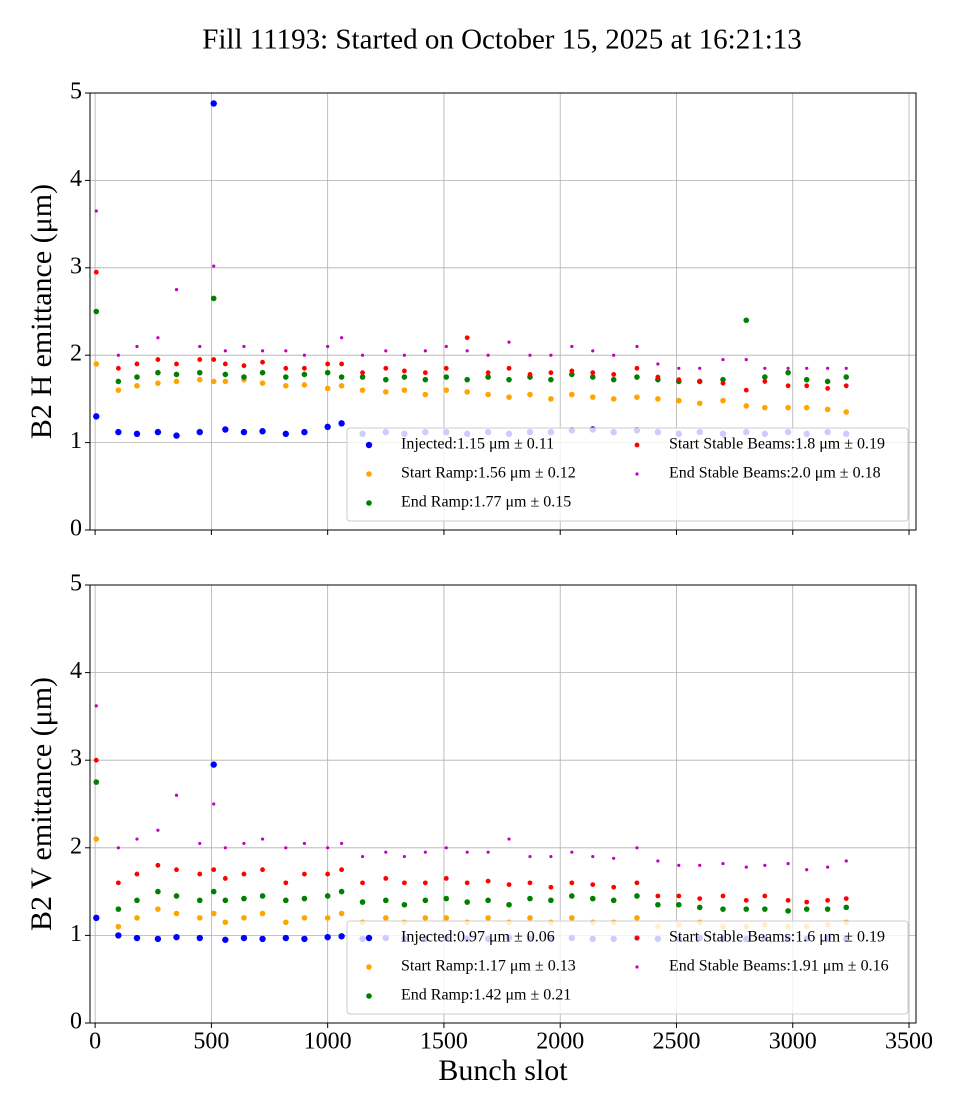  Describe the element at coordinates (76, 671) in the screenshot. I see `y-tick-label: 4` at that location.